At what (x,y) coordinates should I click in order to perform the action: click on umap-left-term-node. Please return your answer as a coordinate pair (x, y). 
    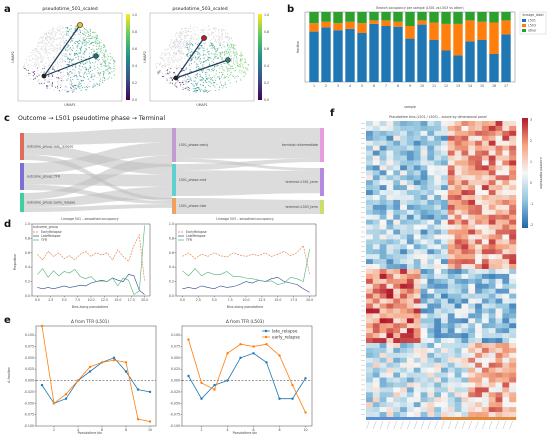
    Looking at the image, I should click on (80, 25).